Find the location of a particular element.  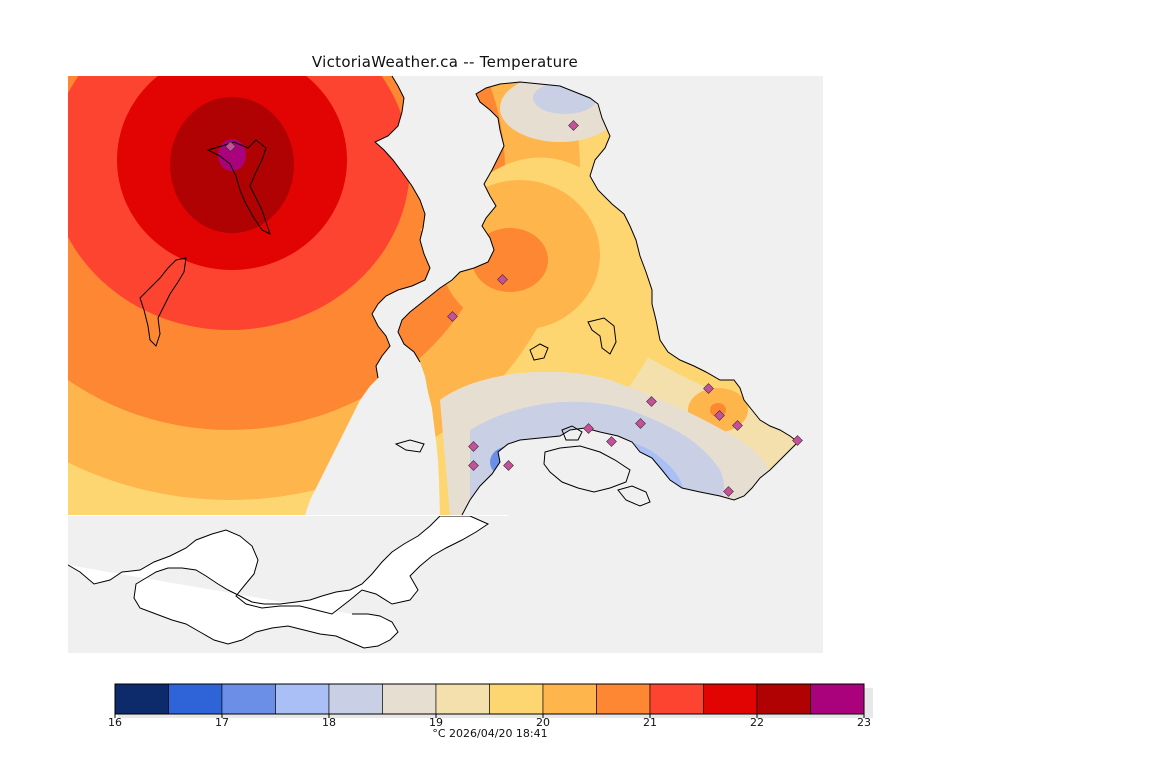

legend-tick-label: 16 is located at coordinates (115, 722).